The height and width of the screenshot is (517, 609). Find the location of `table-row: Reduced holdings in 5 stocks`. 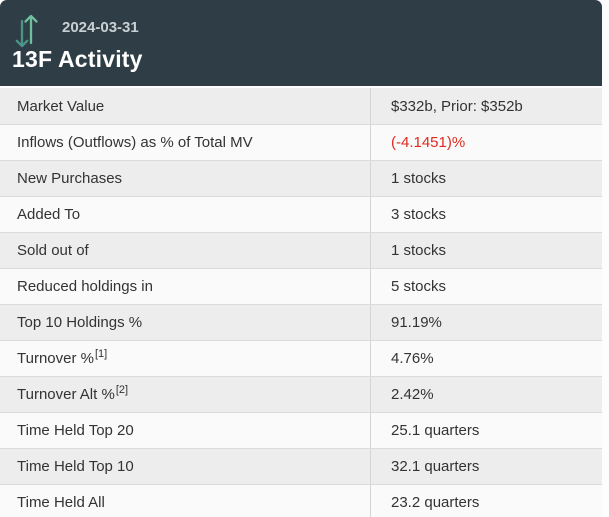

table-row: Reduced holdings in 5 stocks is located at coordinates (301, 286).